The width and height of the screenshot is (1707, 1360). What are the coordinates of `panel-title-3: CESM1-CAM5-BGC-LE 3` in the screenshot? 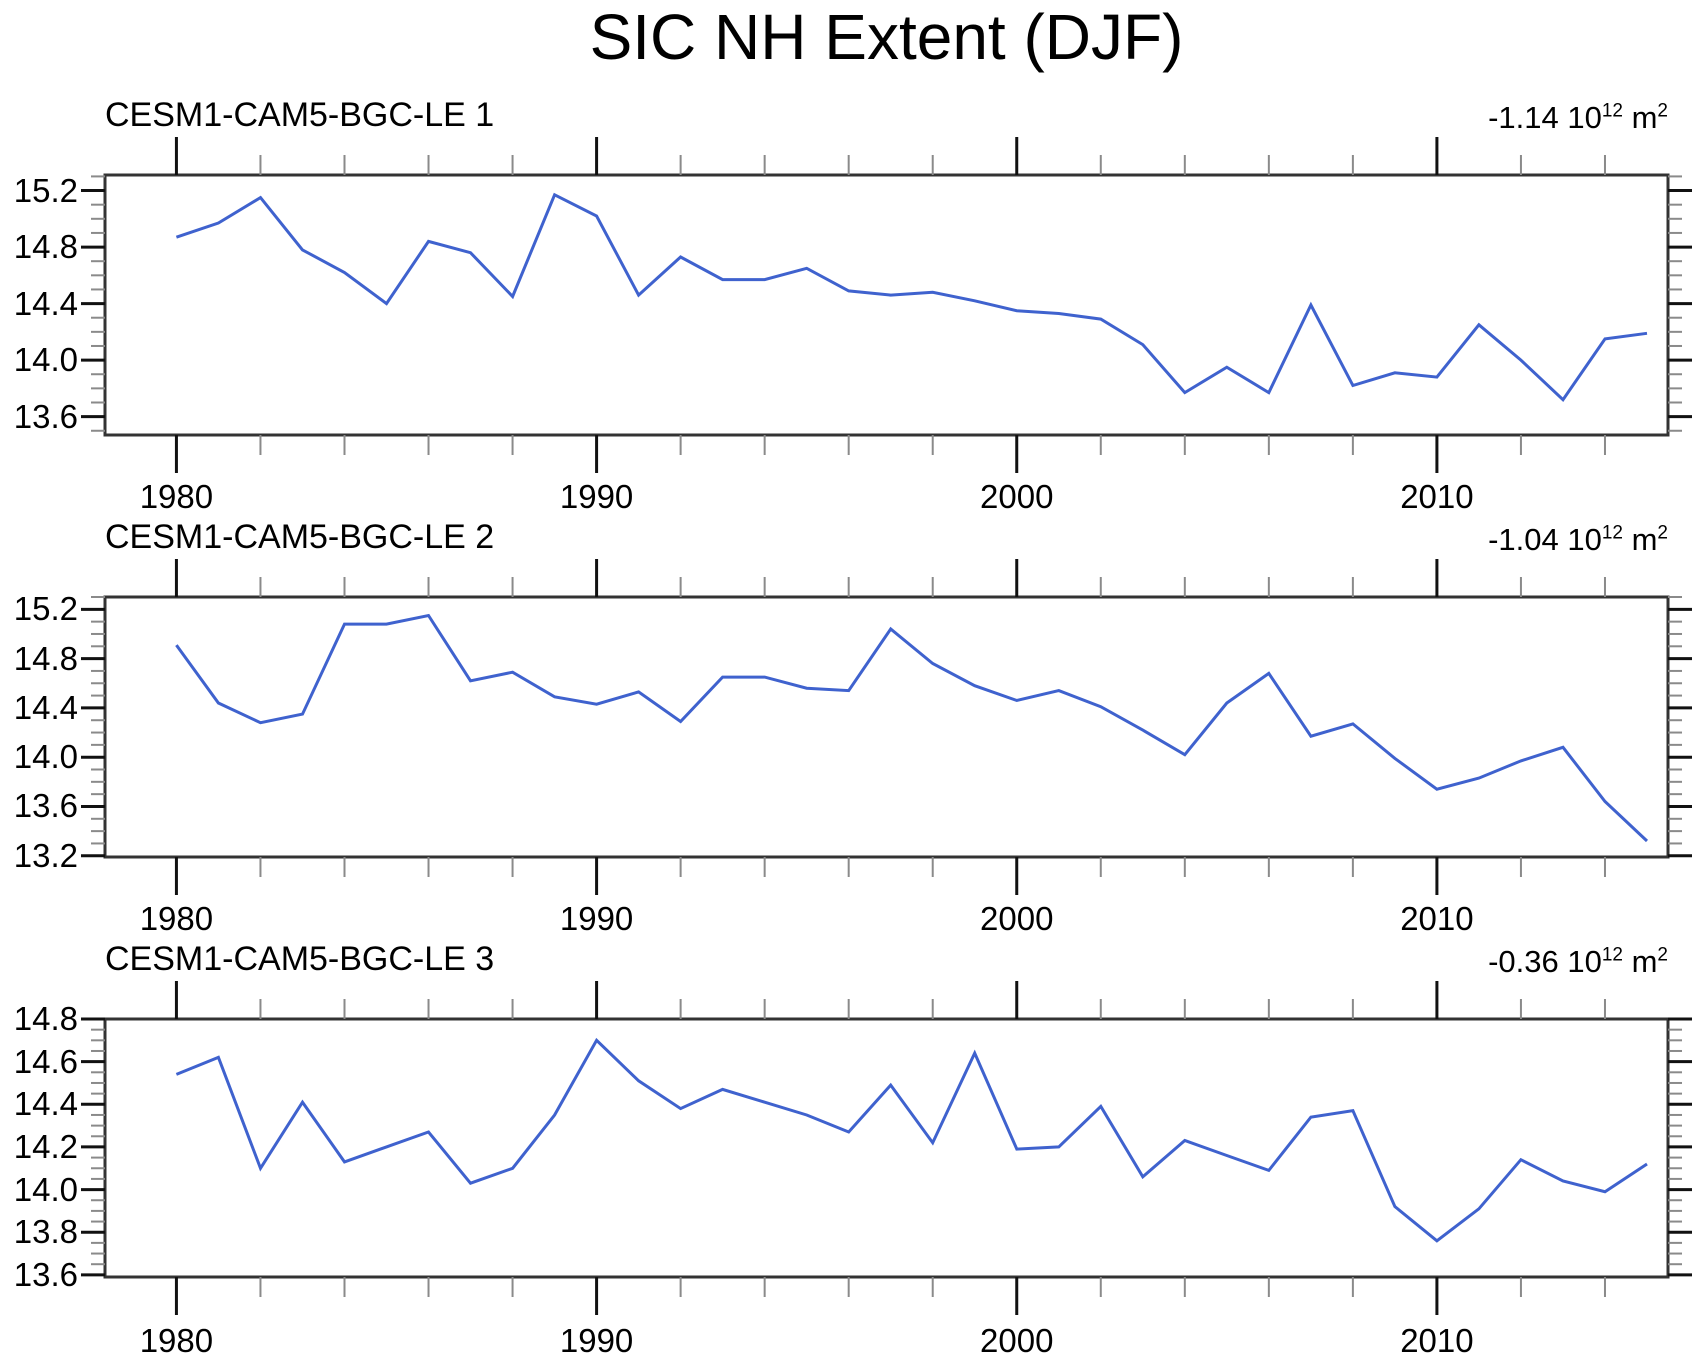 It's located at (300, 959).